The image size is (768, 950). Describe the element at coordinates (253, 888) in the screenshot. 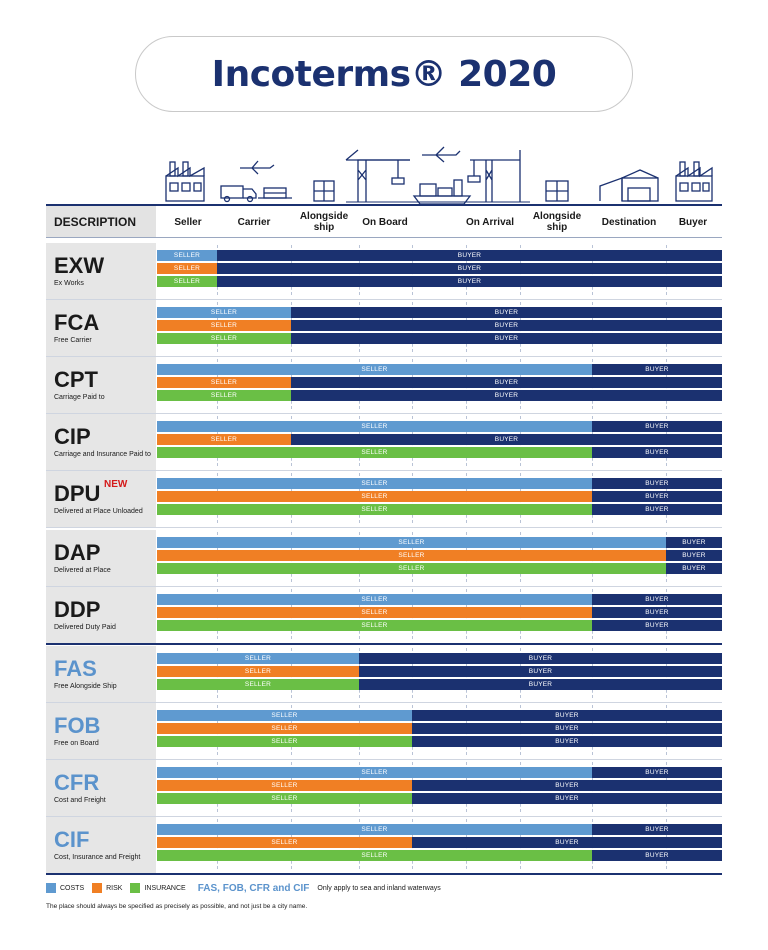

I see `legend-sea-terms: FAS, FOB, CFR and CIF` at that location.